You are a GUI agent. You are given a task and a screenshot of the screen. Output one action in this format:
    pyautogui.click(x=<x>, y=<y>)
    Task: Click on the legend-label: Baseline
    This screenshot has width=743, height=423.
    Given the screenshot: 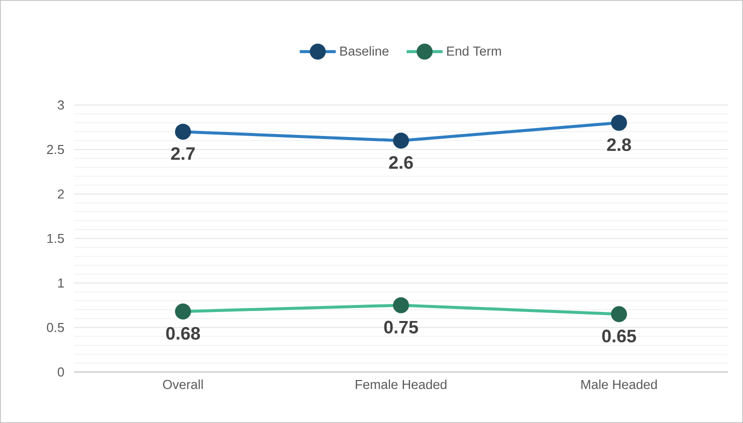 What is the action you would take?
    pyautogui.click(x=364, y=51)
    